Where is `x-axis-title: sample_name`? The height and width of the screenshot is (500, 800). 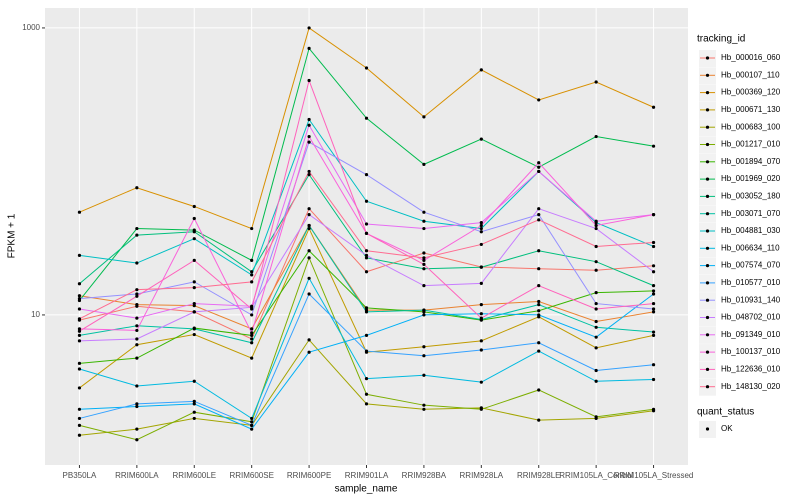
x-axis-title: sample_name is located at coordinates (366, 489).